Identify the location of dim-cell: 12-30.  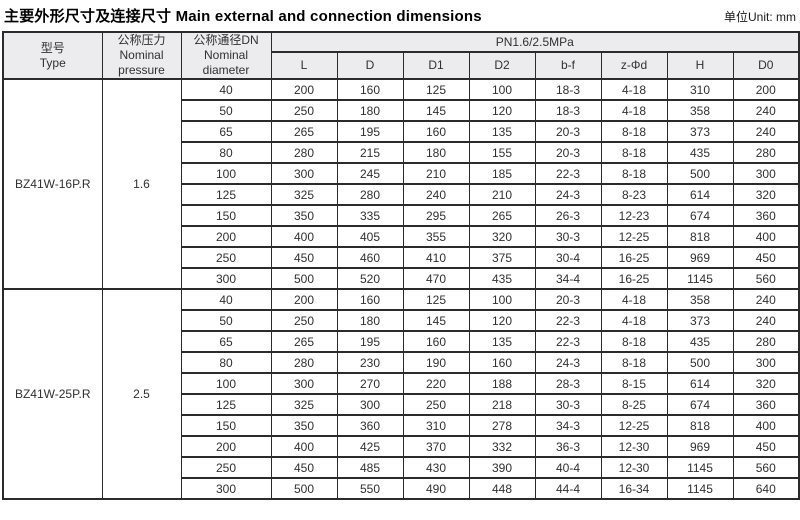
(634, 467).